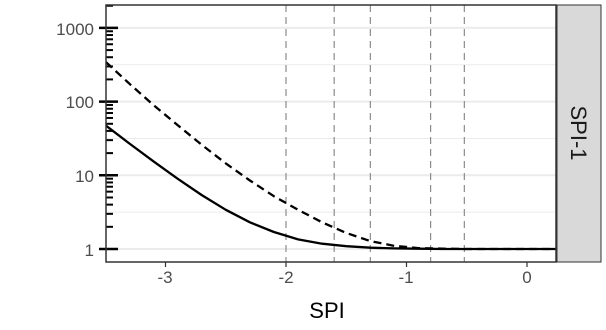 The width and height of the screenshot is (606, 330). I want to click on y-tick-label: 1000, so click(75, 29).